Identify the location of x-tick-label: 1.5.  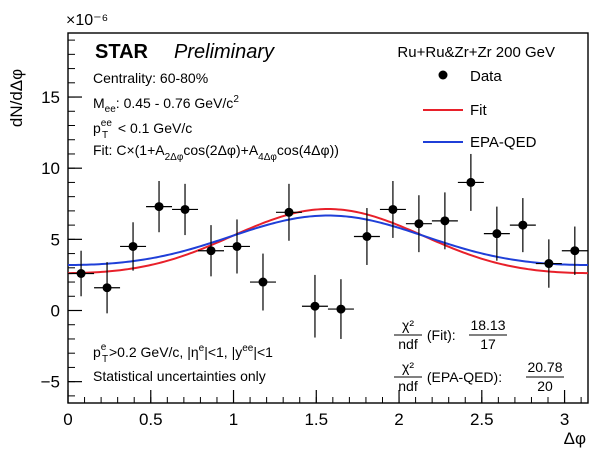
(316, 419).